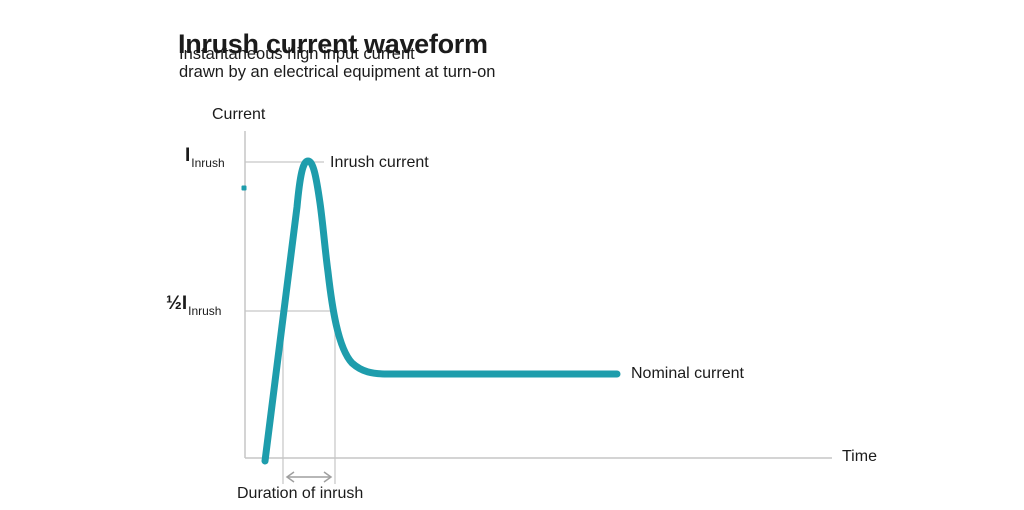 The width and height of the screenshot is (1024, 510). Describe the element at coordinates (333, 44) in the screenshot. I see `figure-title: Inrush current waveform` at that location.